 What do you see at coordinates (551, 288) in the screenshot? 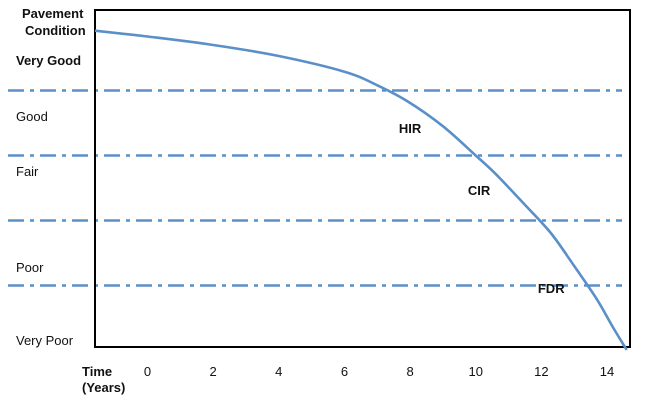
I see `zone-annotation: FDR` at bounding box center [551, 288].